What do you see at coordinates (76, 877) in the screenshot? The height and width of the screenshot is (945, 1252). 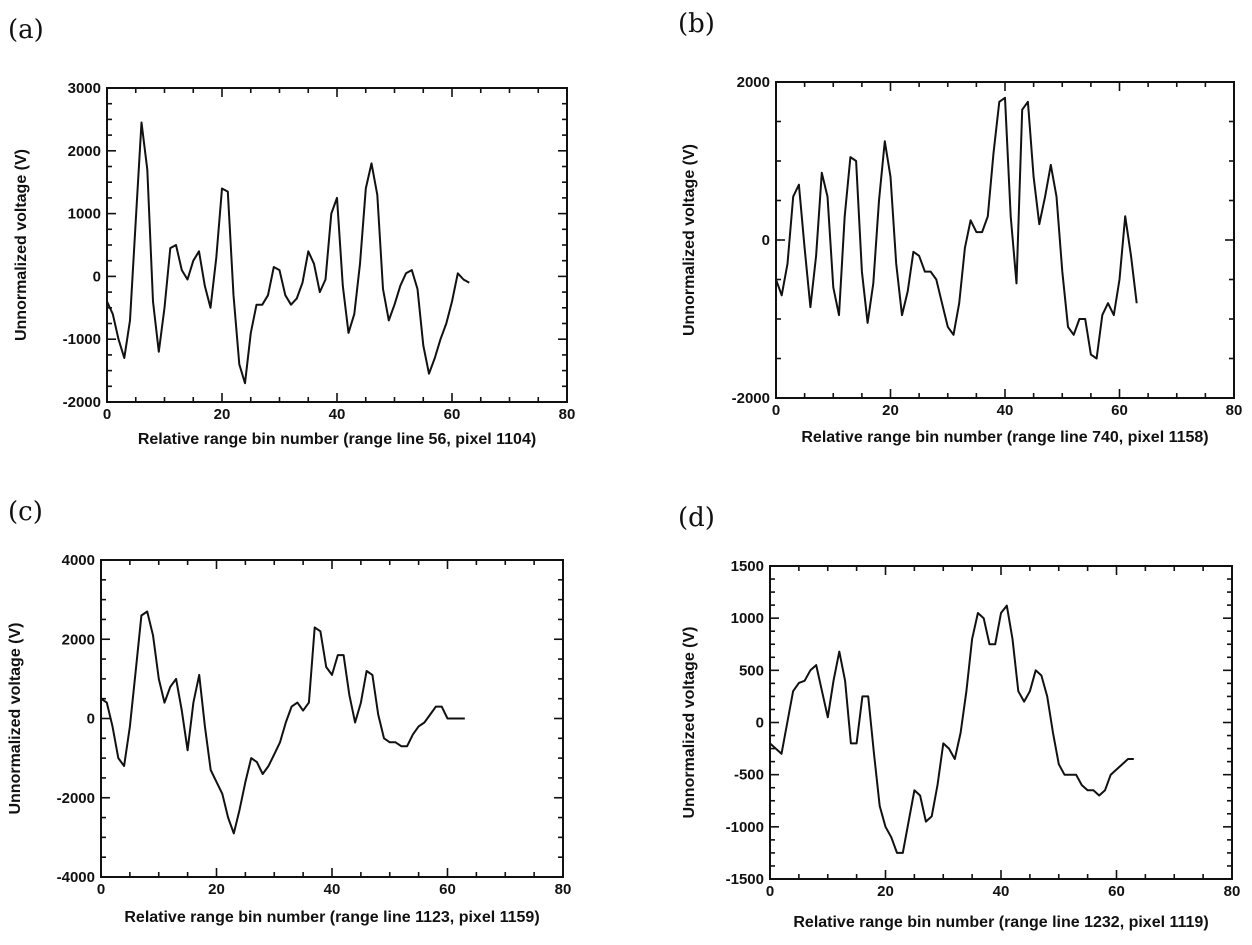 I see `y-tick-label: -4000` at bounding box center [76, 877].